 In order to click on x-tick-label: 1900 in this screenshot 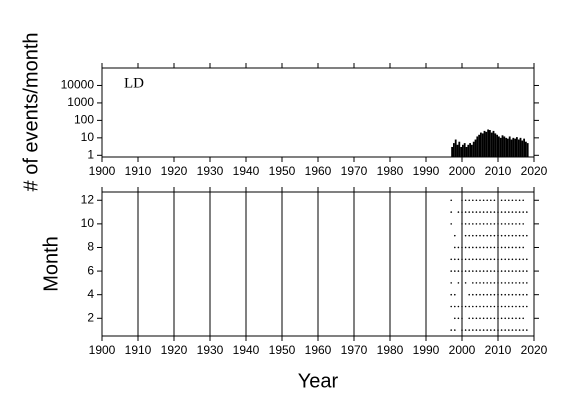, I will do `click(102, 171)`.